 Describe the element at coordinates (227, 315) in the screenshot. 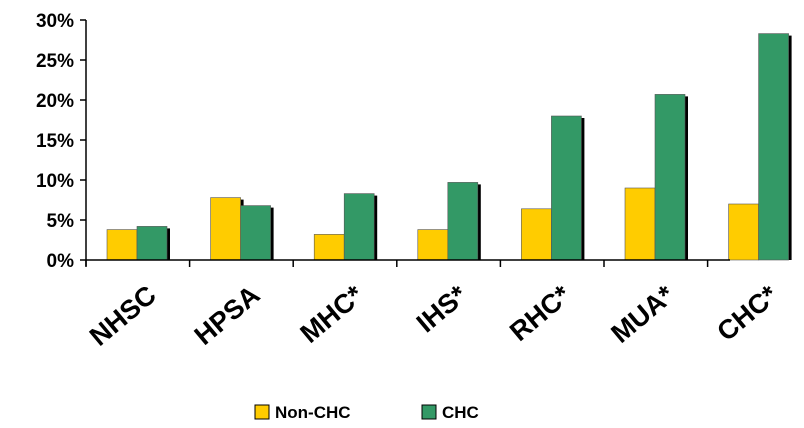

I see `category-label: HPSA` at that location.